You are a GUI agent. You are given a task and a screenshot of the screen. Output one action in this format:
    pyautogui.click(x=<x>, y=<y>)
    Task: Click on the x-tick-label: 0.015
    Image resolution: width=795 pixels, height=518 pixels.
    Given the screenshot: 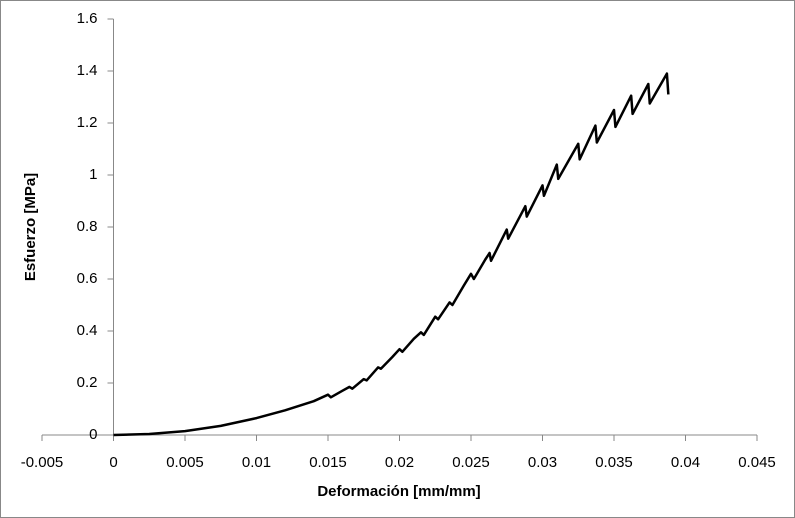 What is the action you would take?
    pyautogui.click(x=328, y=462)
    